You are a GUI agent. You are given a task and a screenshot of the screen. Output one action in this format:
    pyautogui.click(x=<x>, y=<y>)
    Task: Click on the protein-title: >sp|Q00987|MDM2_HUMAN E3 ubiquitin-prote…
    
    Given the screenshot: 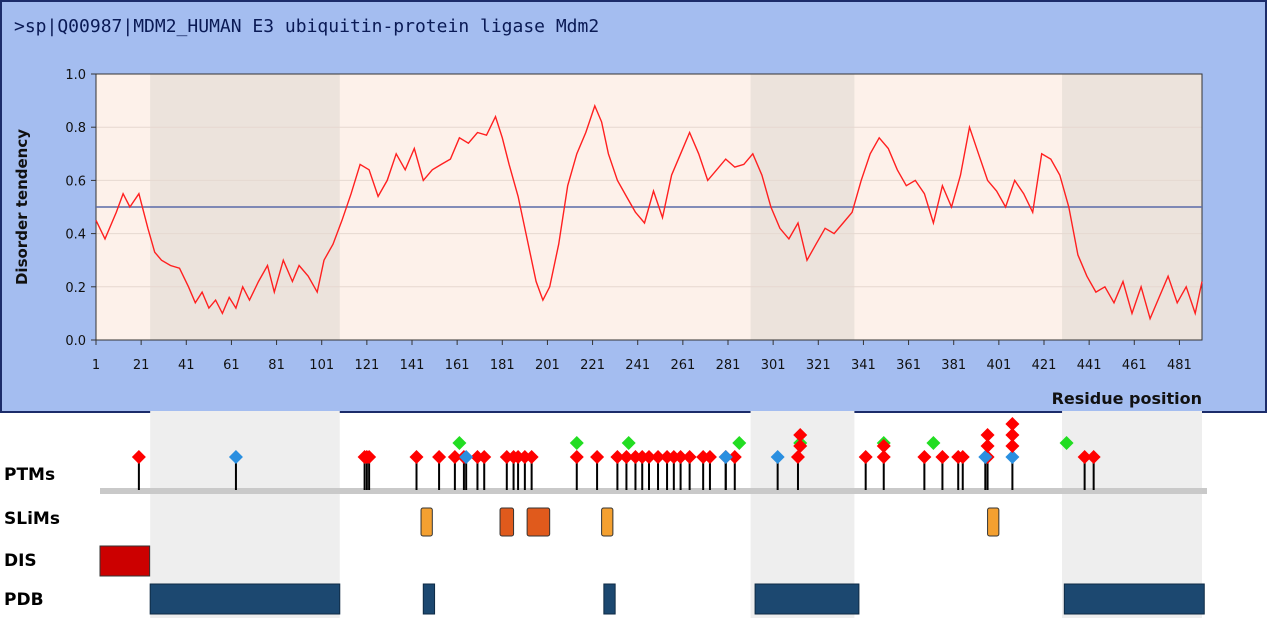 What is the action you would take?
    pyautogui.click(x=307, y=26)
    